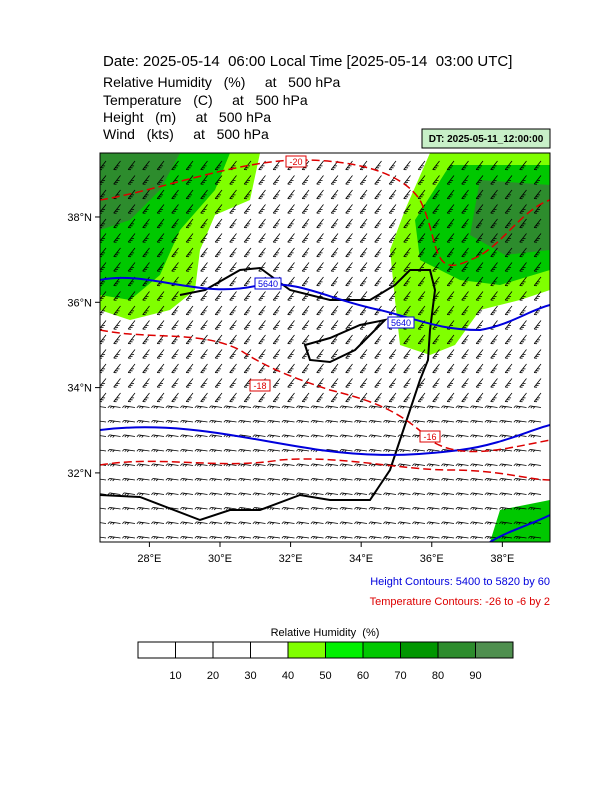 The height and width of the screenshot is (797, 612). I want to click on temperature-contour, so click(325, 469).